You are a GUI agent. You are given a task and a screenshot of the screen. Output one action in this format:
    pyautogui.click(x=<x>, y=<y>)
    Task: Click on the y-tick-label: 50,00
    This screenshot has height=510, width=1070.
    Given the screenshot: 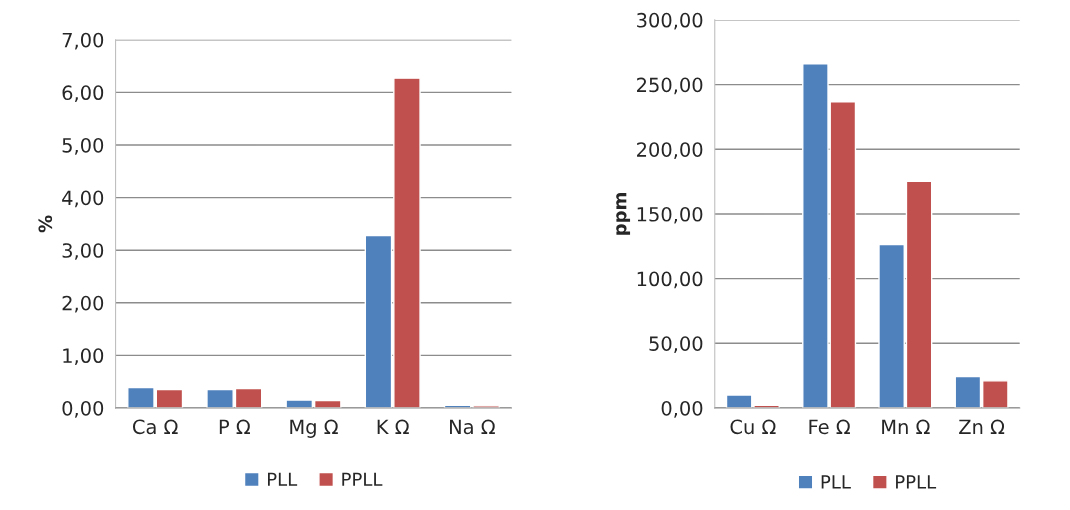 What is the action you would take?
    pyautogui.click(x=676, y=344)
    